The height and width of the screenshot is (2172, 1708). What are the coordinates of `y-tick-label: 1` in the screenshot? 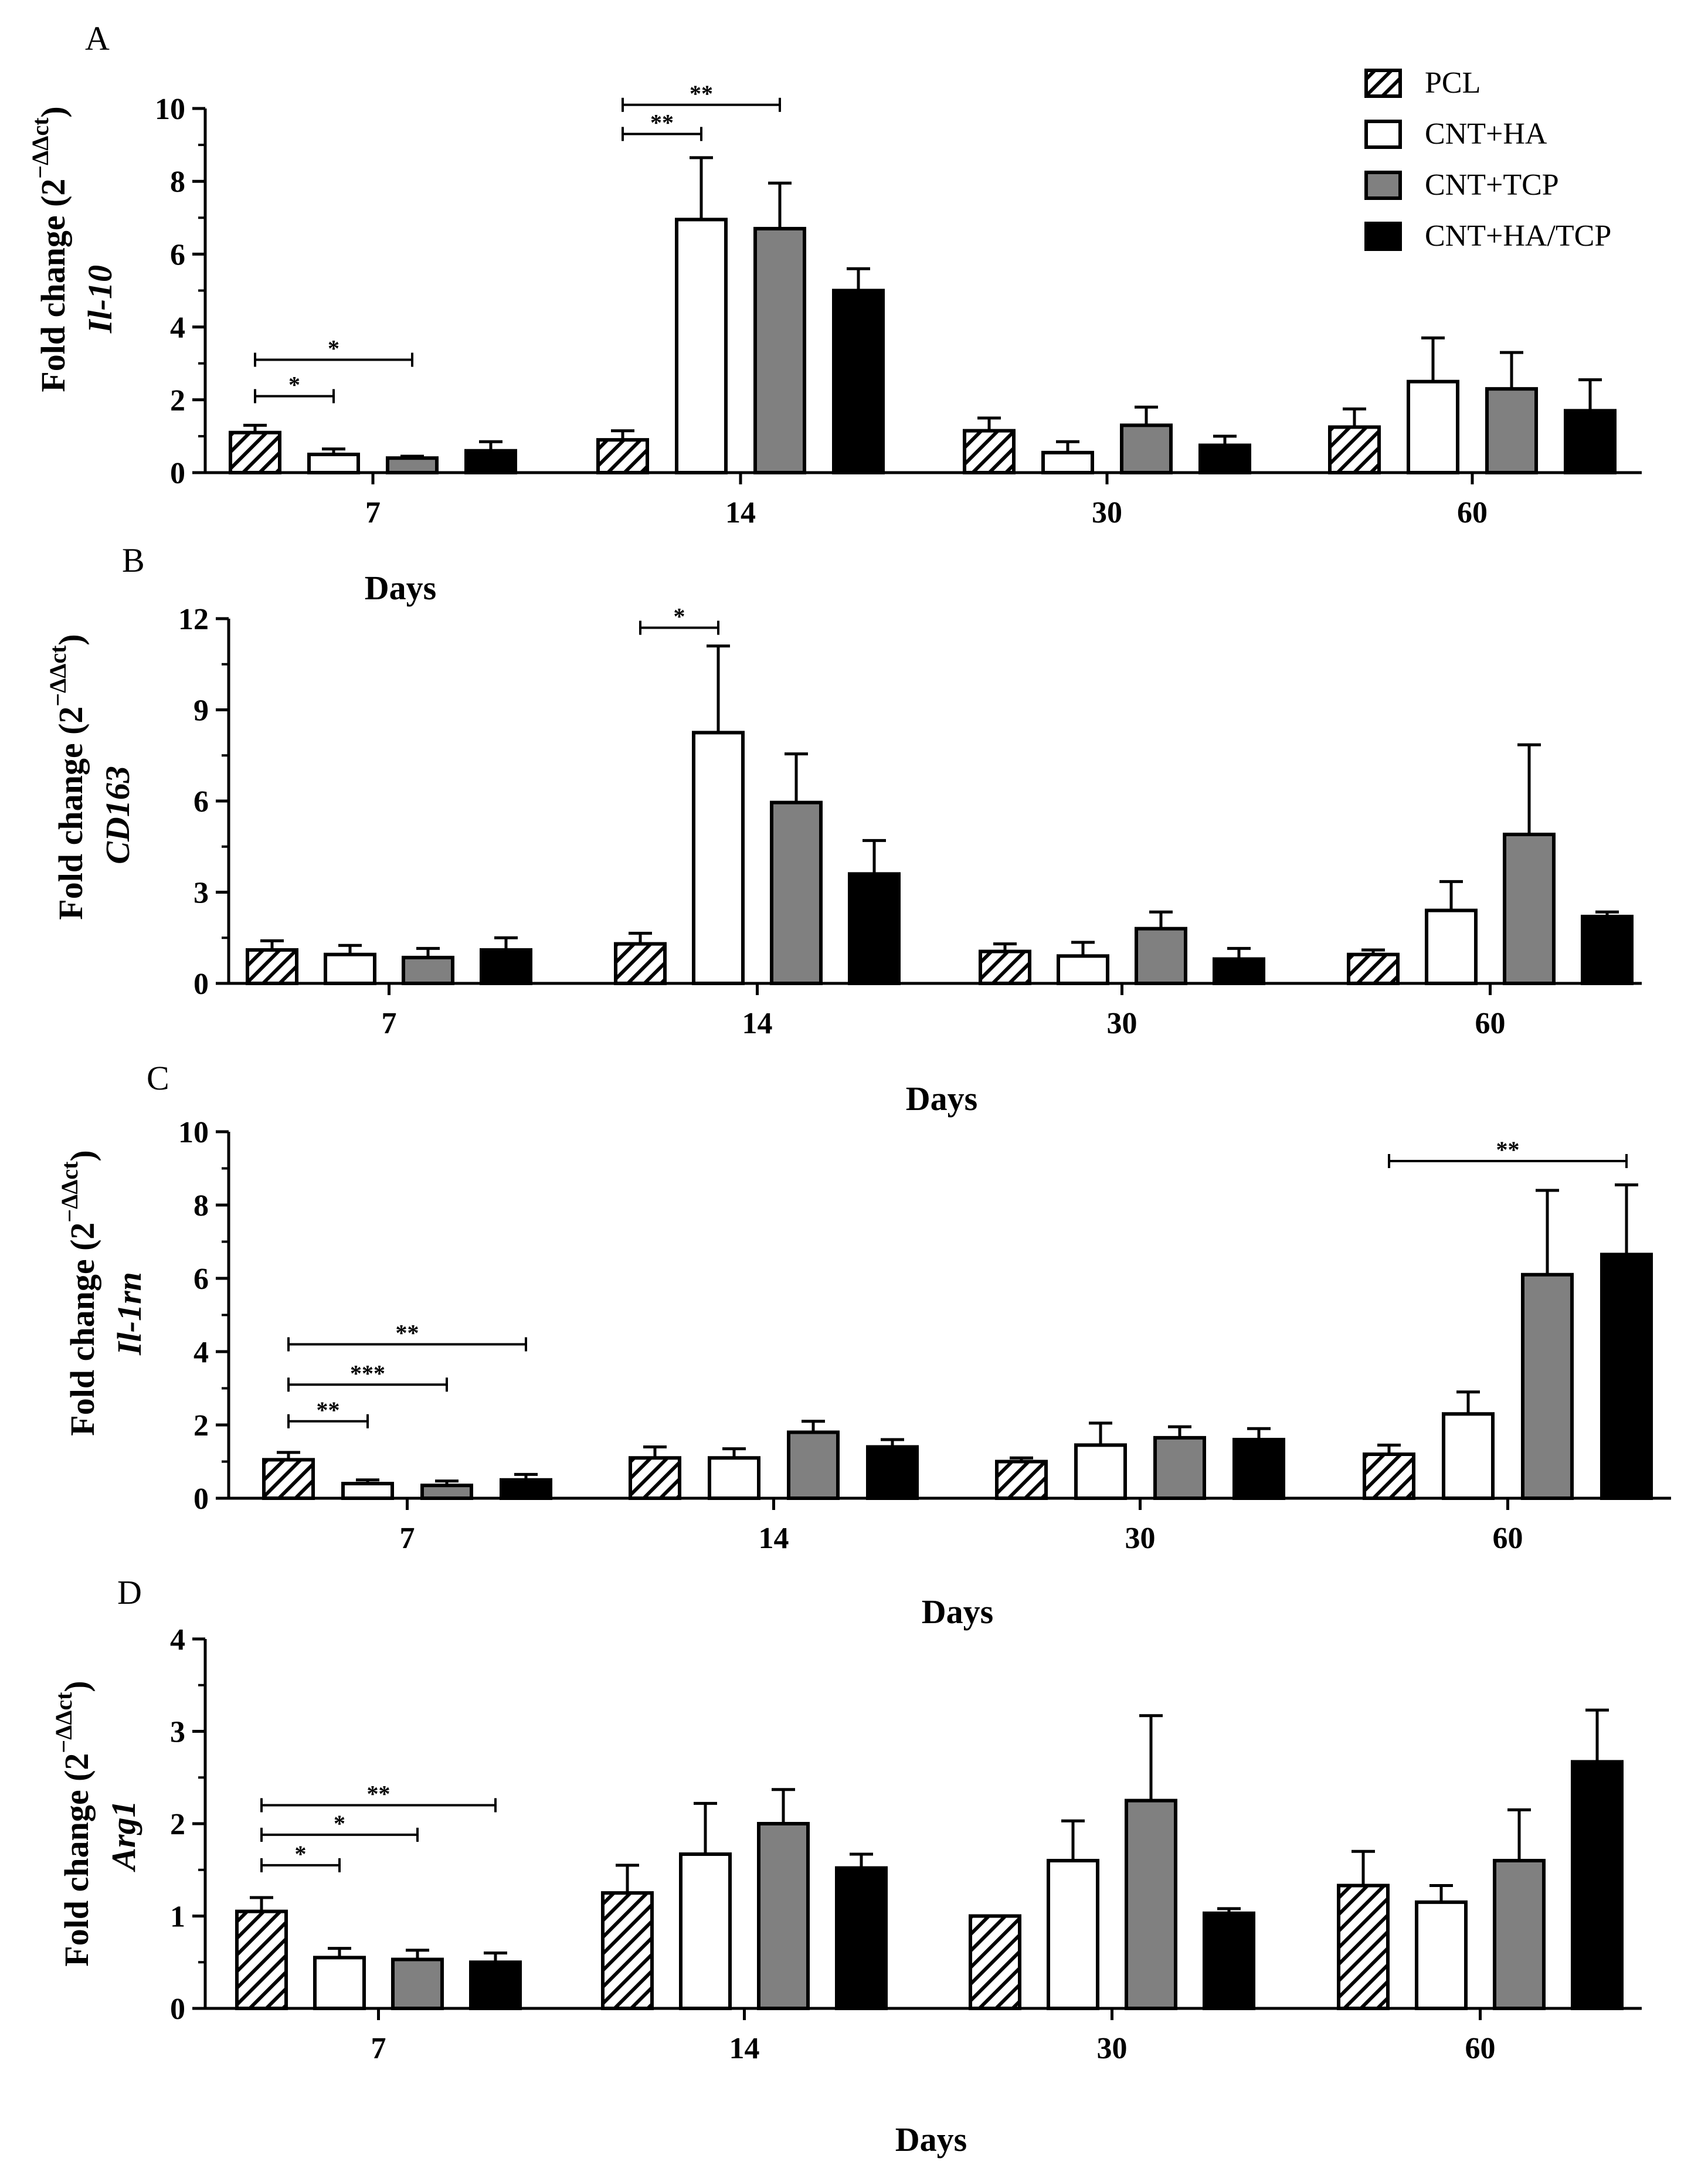 It's located at (177, 1917).